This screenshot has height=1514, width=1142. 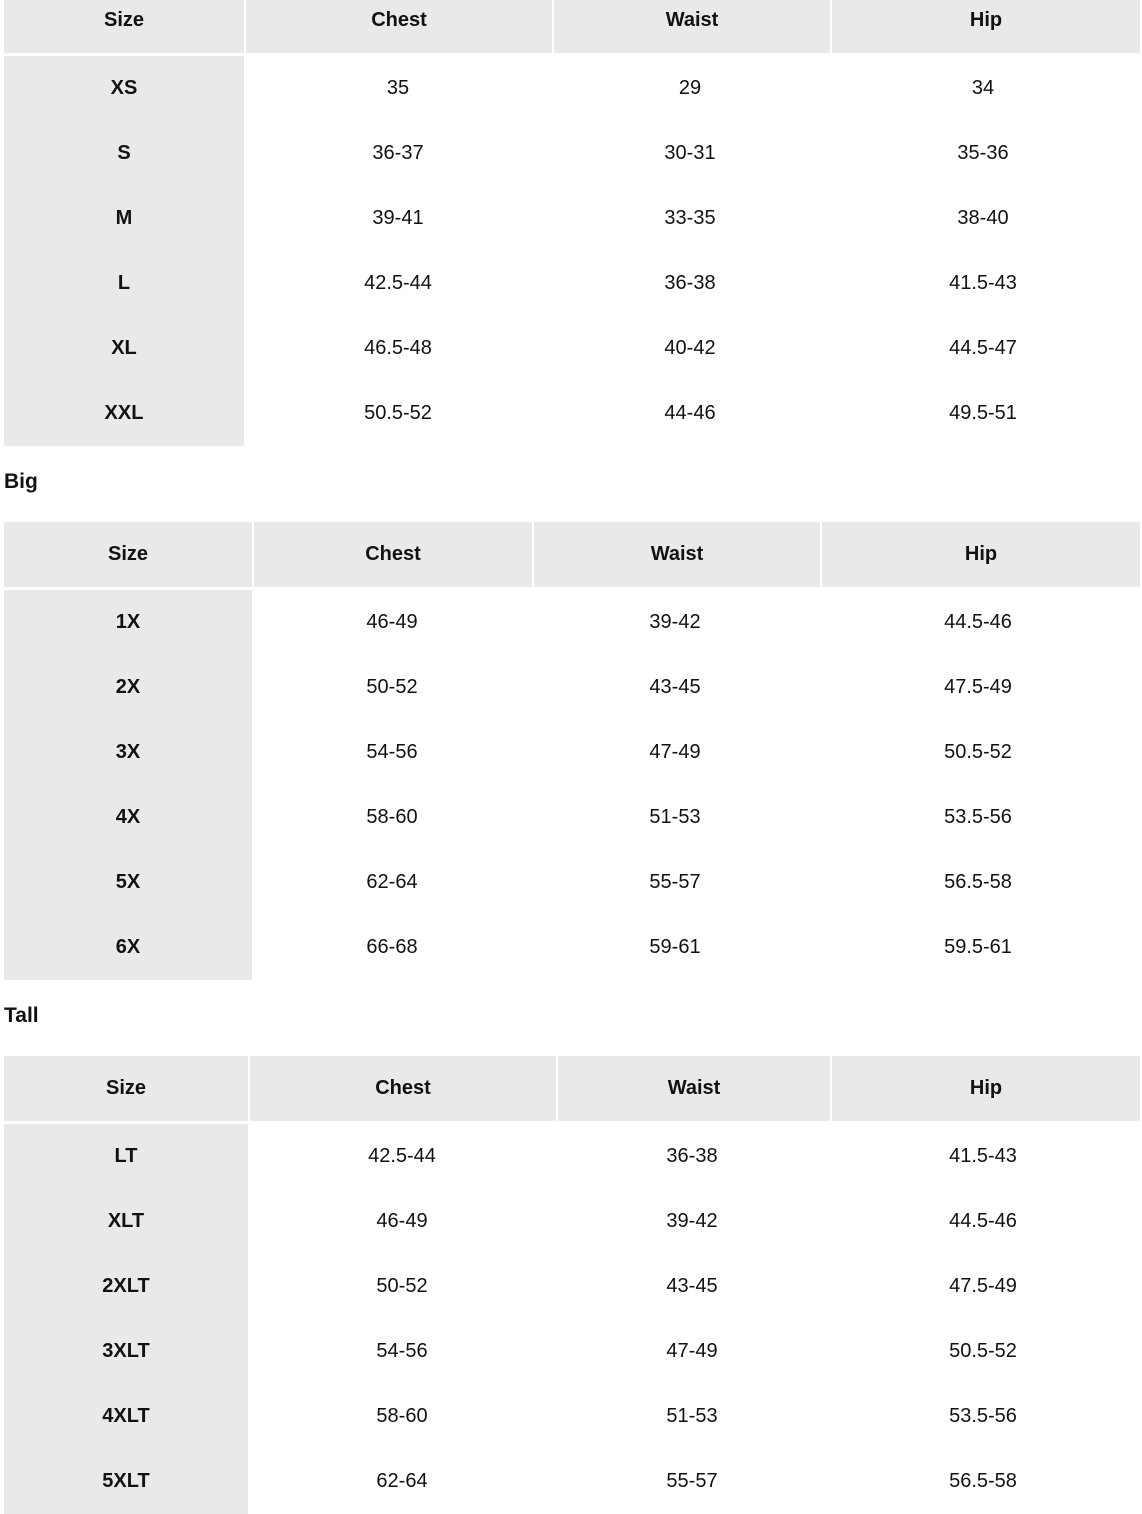 What do you see at coordinates (690, 218) in the screenshot?
I see `measurement-cell-waist: 33-35` at bounding box center [690, 218].